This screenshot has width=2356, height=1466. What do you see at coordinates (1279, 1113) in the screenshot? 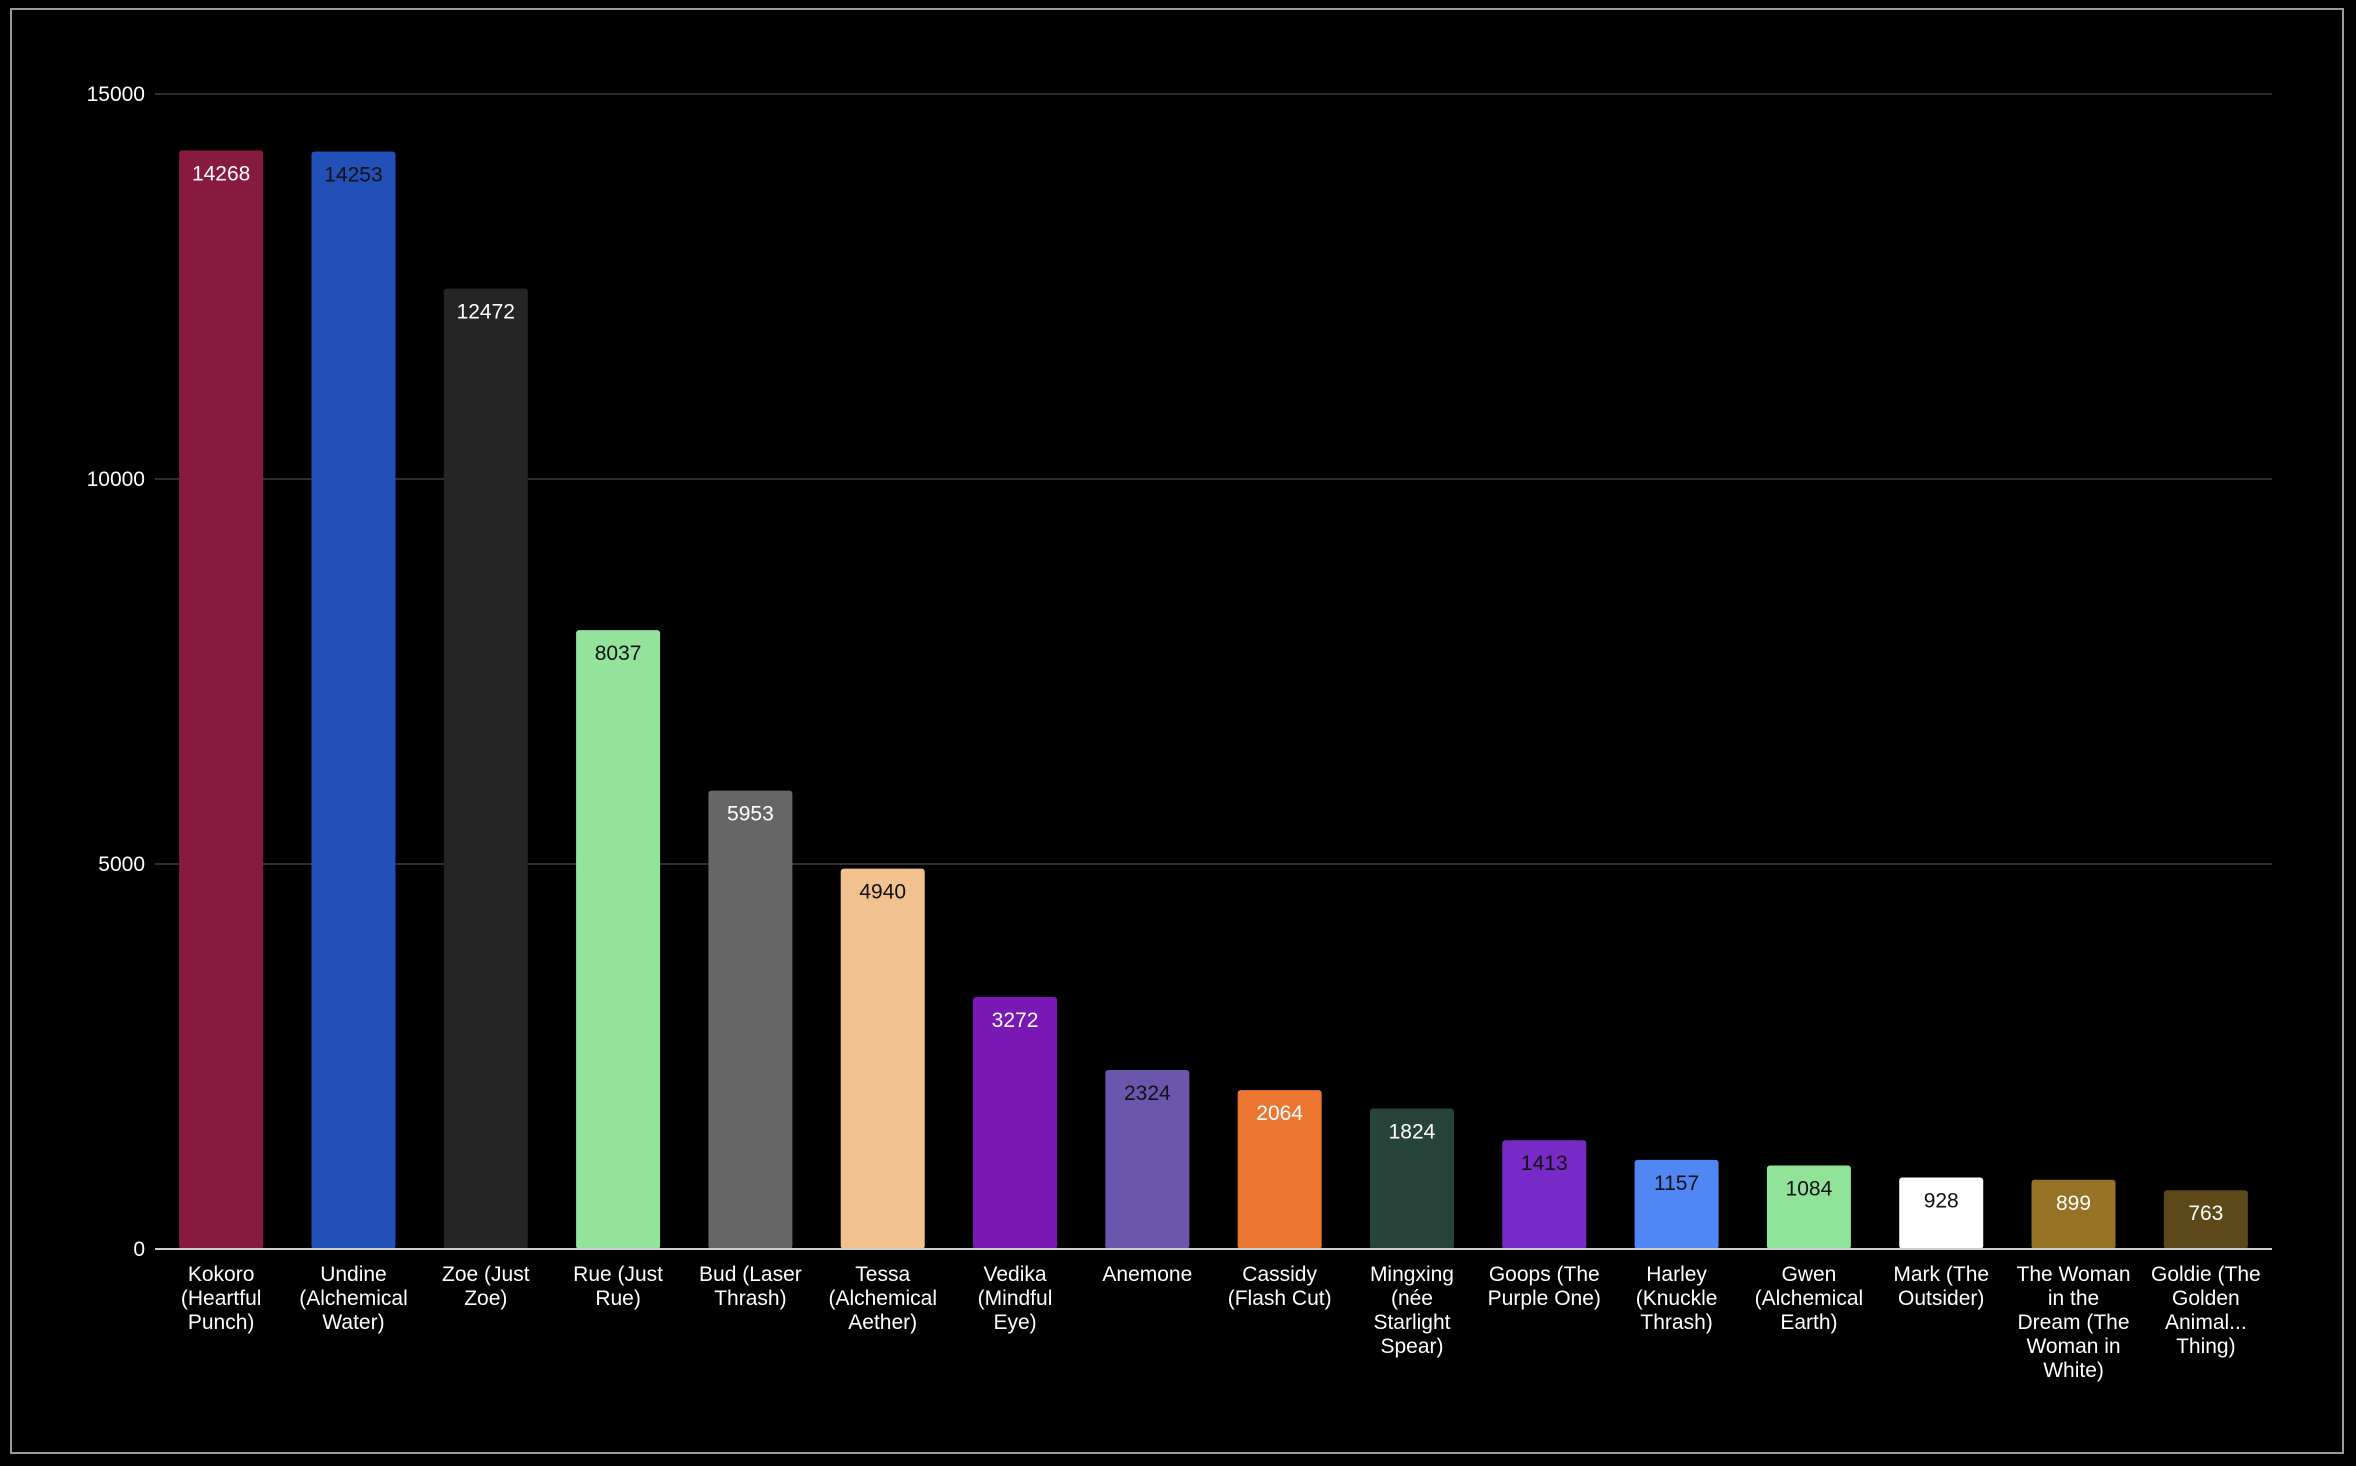
I see `data-label: 2064` at bounding box center [1279, 1113].